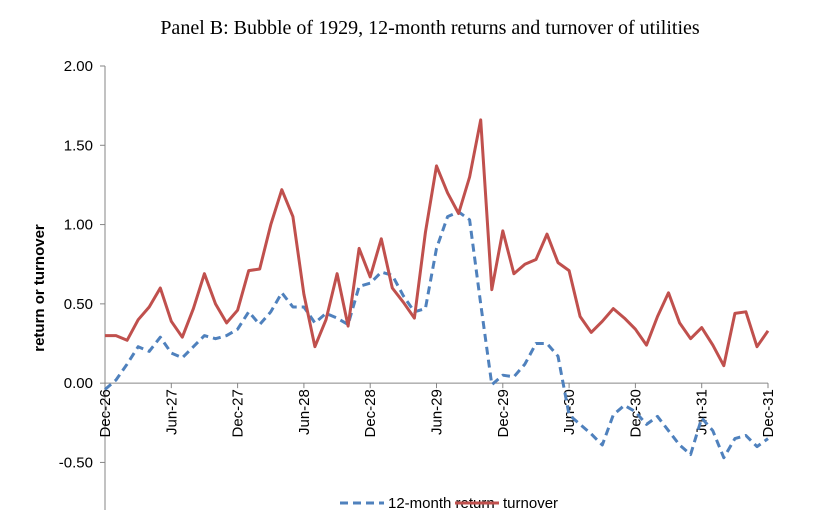 The height and width of the screenshot is (516, 817). Describe the element at coordinates (441, 503) in the screenshot. I see `legend-label: 12-month return` at that location.